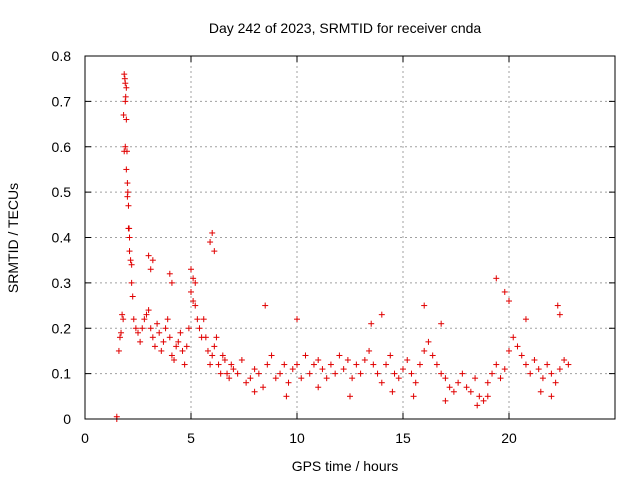 The width and height of the screenshot is (640, 480). What do you see at coordinates (62, 101) in the screenshot?
I see `y-tick-label: 0.7` at bounding box center [62, 101].